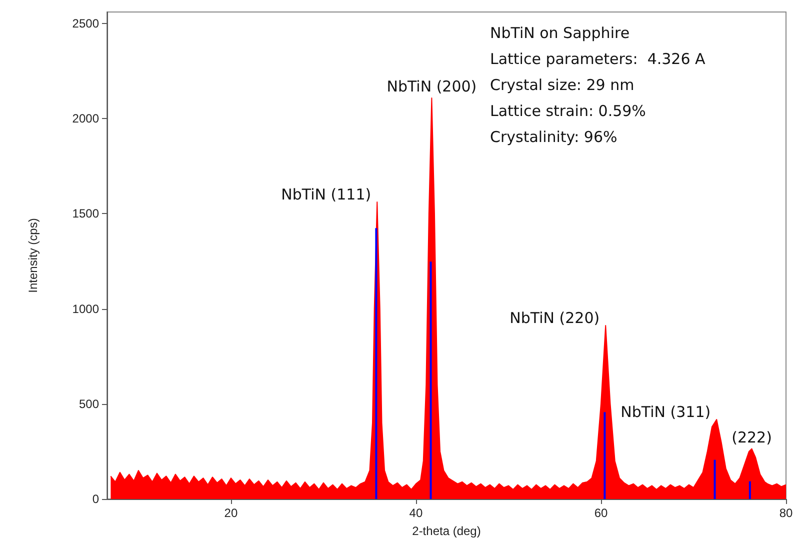 This screenshot has height=545, width=798. Describe the element at coordinates (86, 23) in the screenshot. I see `y-tick-label: 2500` at that location.